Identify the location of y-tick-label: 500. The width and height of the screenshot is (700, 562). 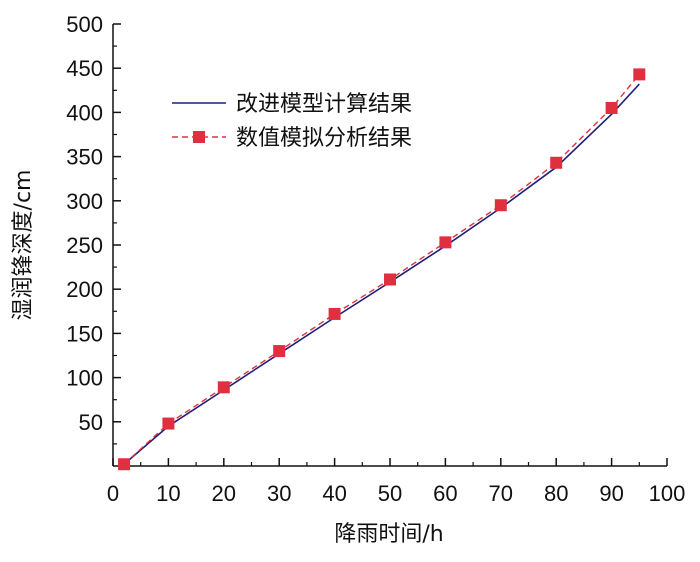
(84, 24).